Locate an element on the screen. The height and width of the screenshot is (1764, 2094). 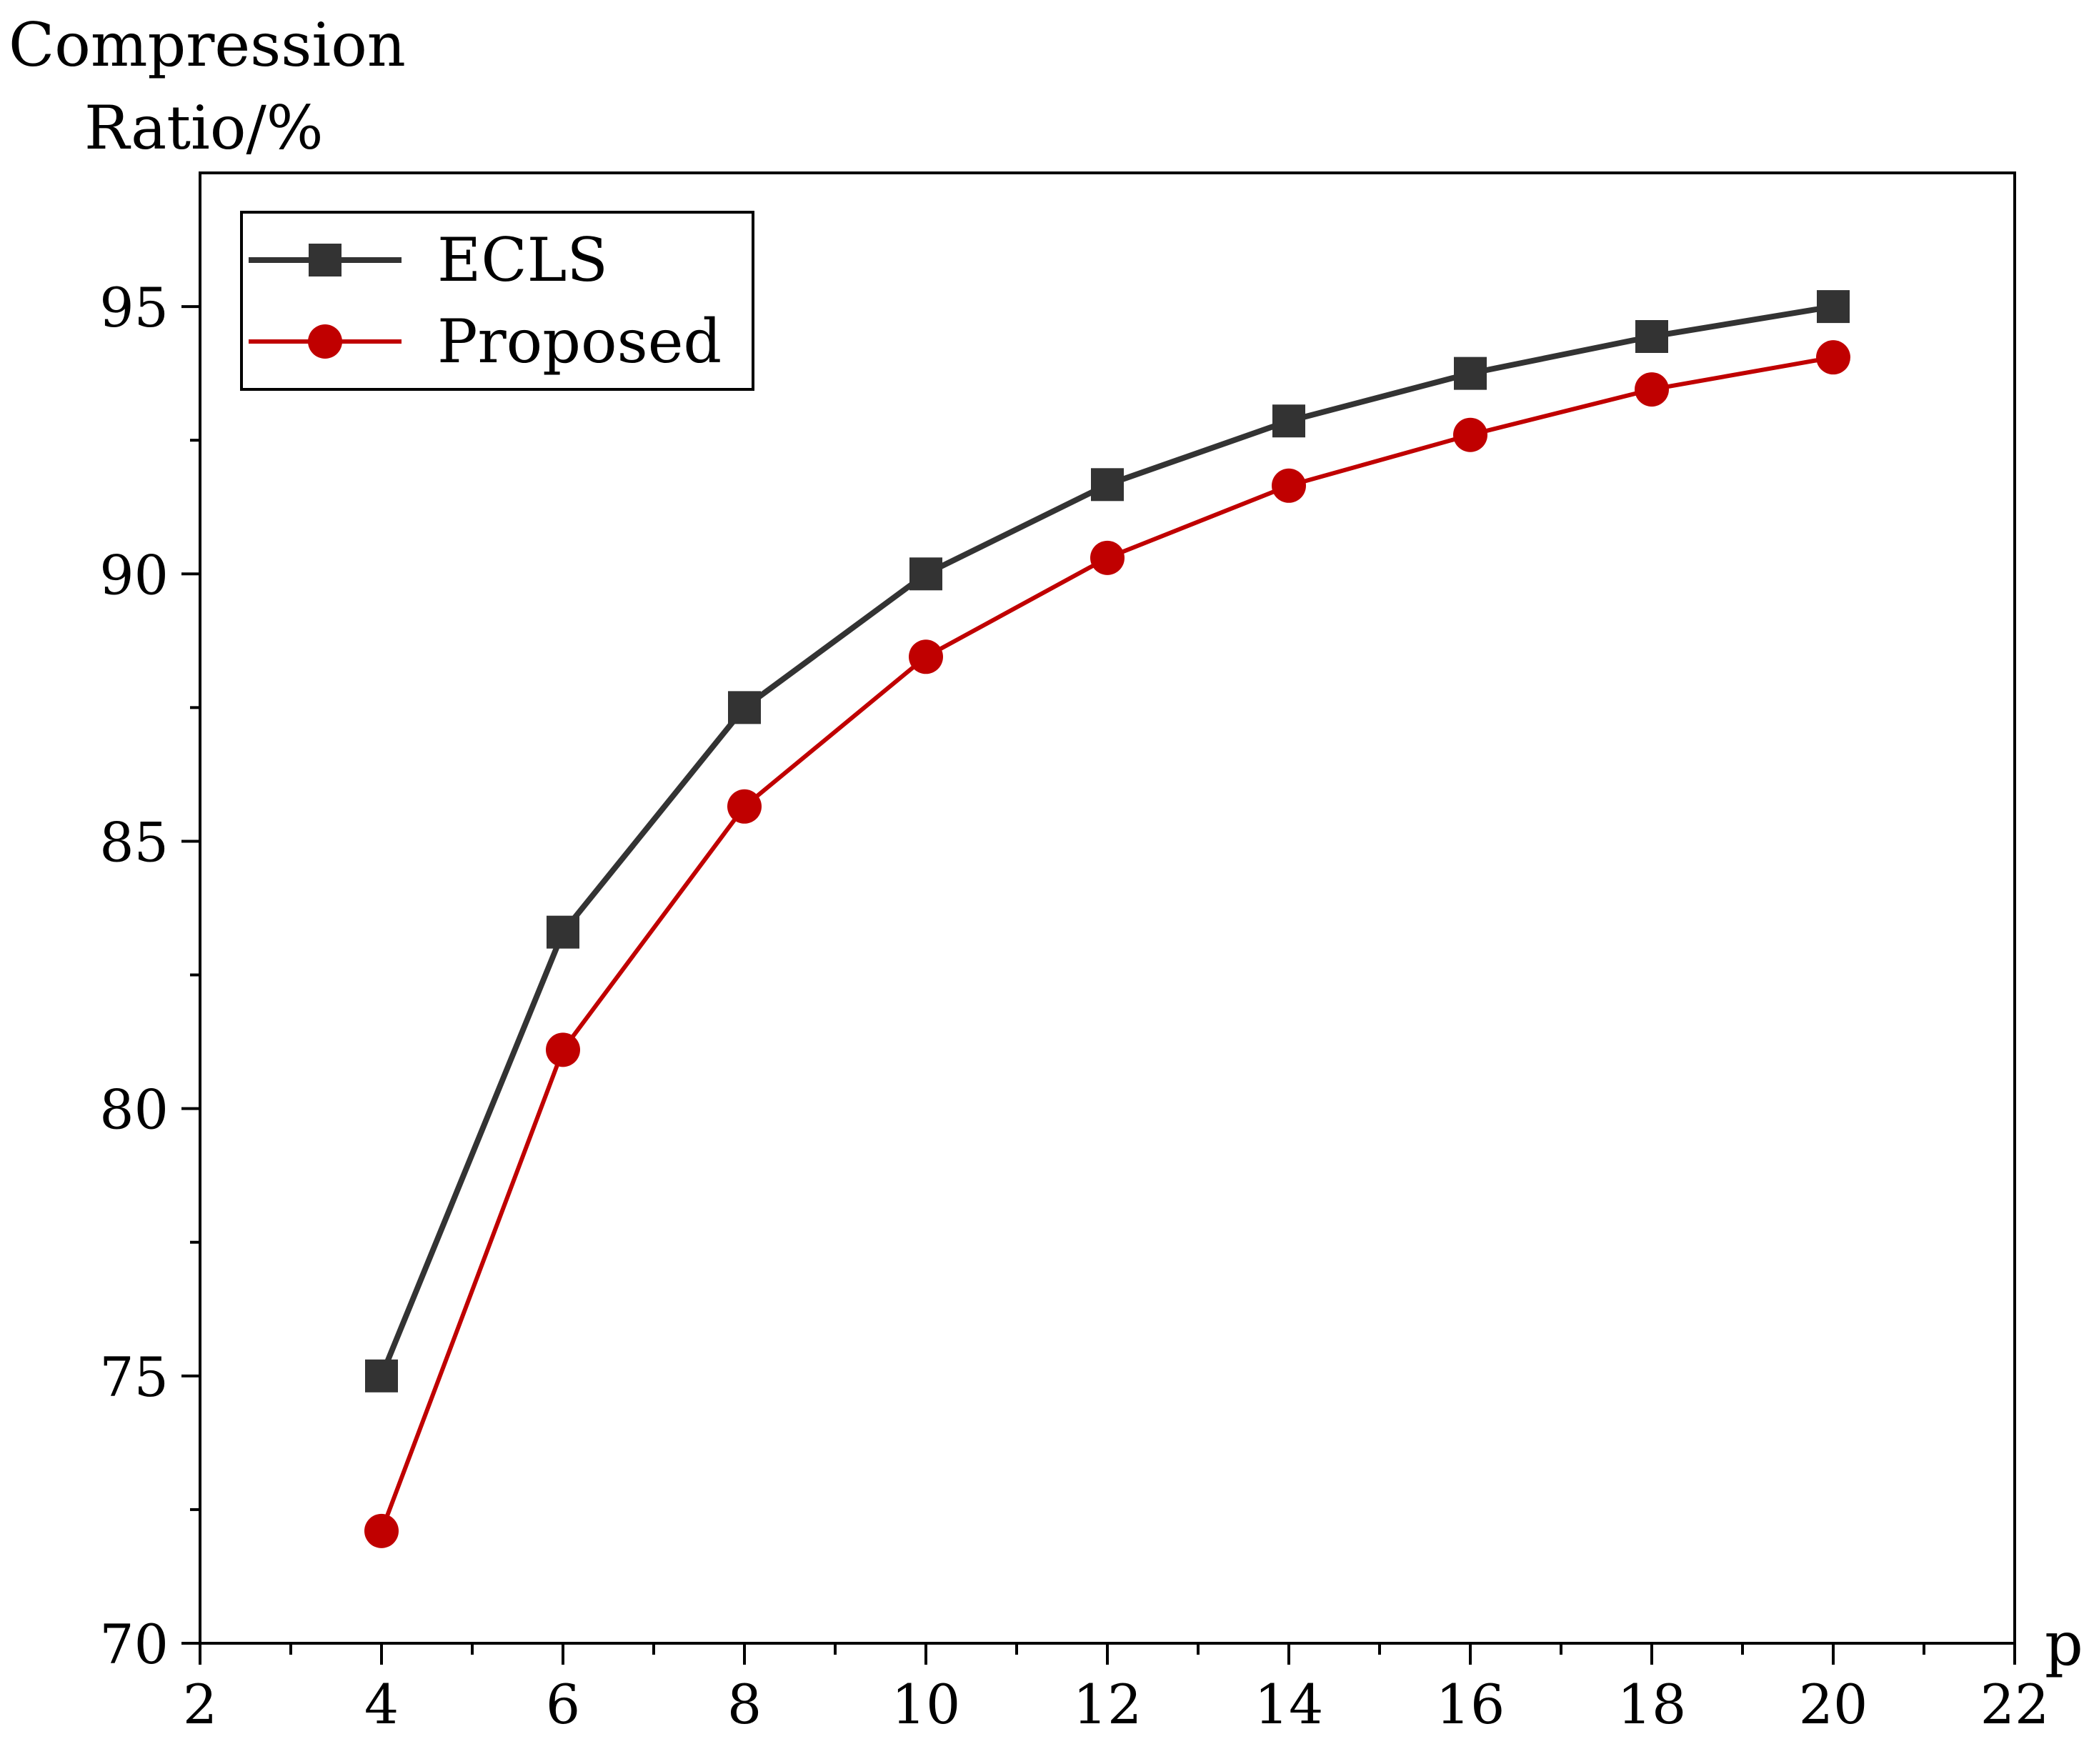
legend-marker-ecls is located at coordinates (325, 260).